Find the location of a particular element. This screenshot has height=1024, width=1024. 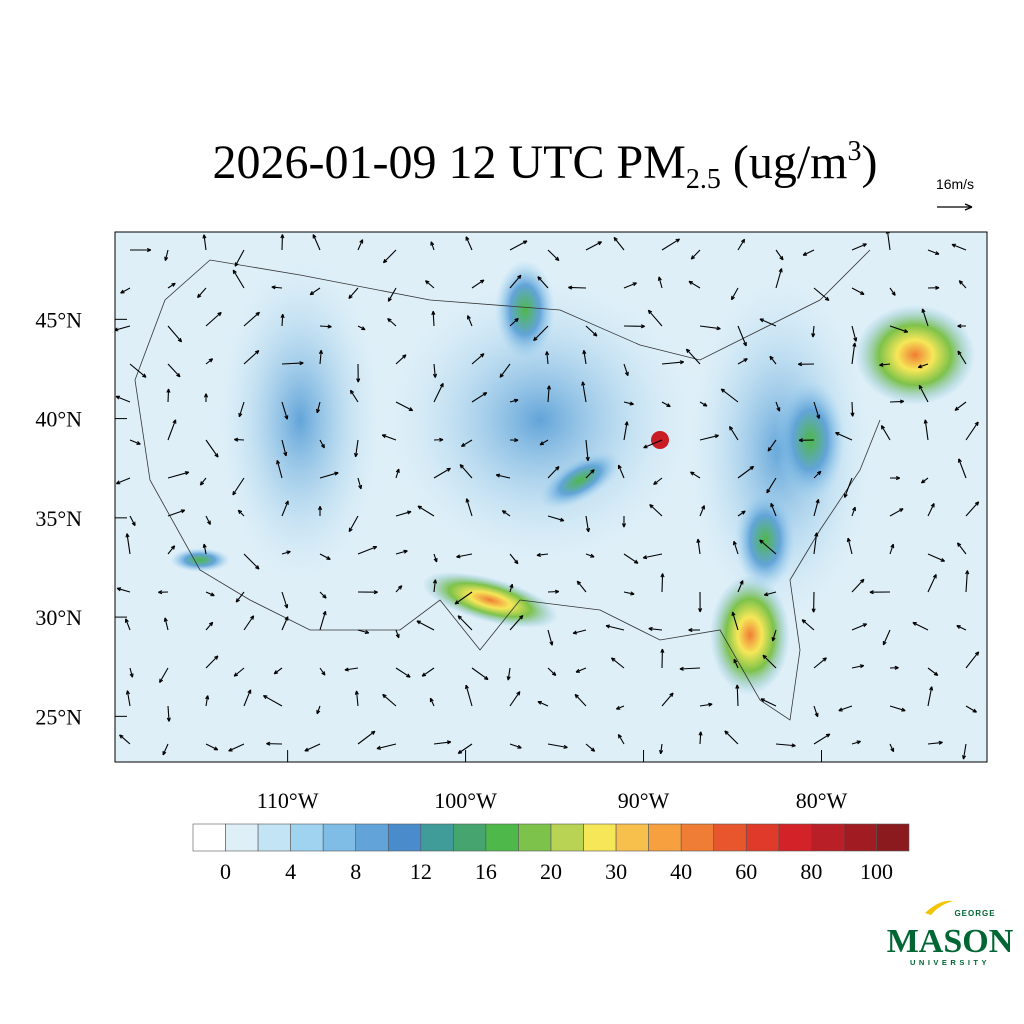

colorbar-label: 0 is located at coordinates (225, 871).